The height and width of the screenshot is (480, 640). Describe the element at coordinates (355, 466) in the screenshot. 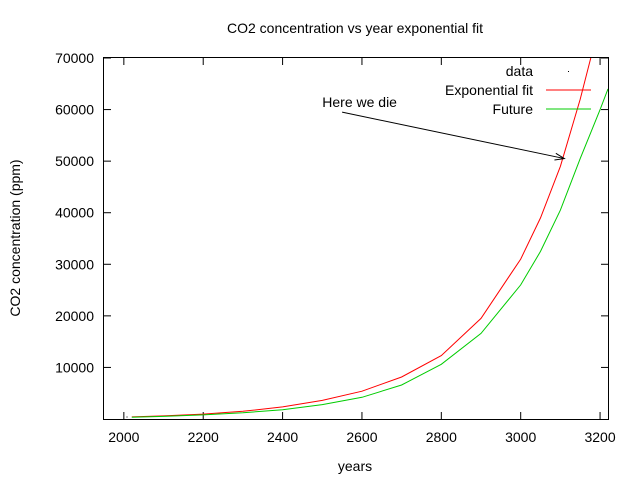

I see `x-axis-label: years` at that location.